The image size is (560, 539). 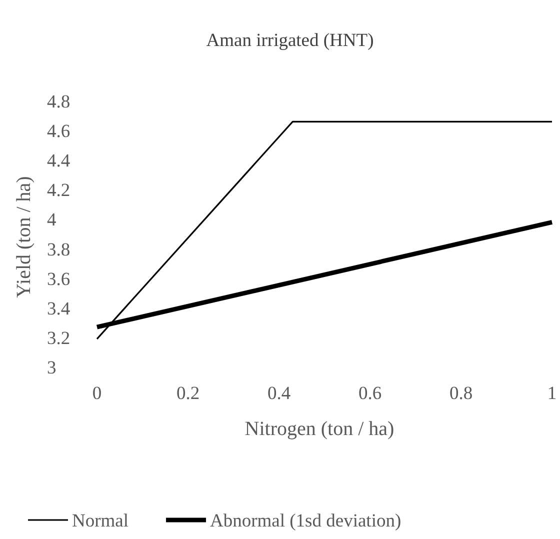 What do you see at coordinates (58, 191) in the screenshot?
I see `y-tick-label: 4.2` at bounding box center [58, 191].